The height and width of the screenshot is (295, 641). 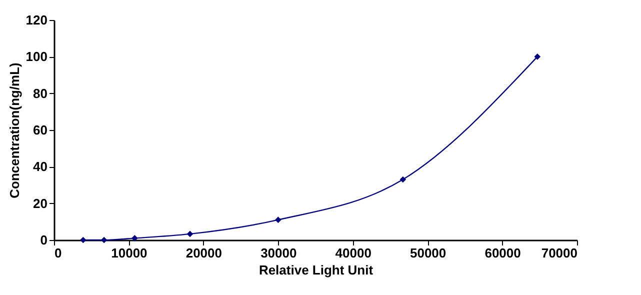 What do you see at coordinates (14, 130) in the screenshot?
I see `y-axis-title: Concentration(ng/mL)` at bounding box center [14, 130].